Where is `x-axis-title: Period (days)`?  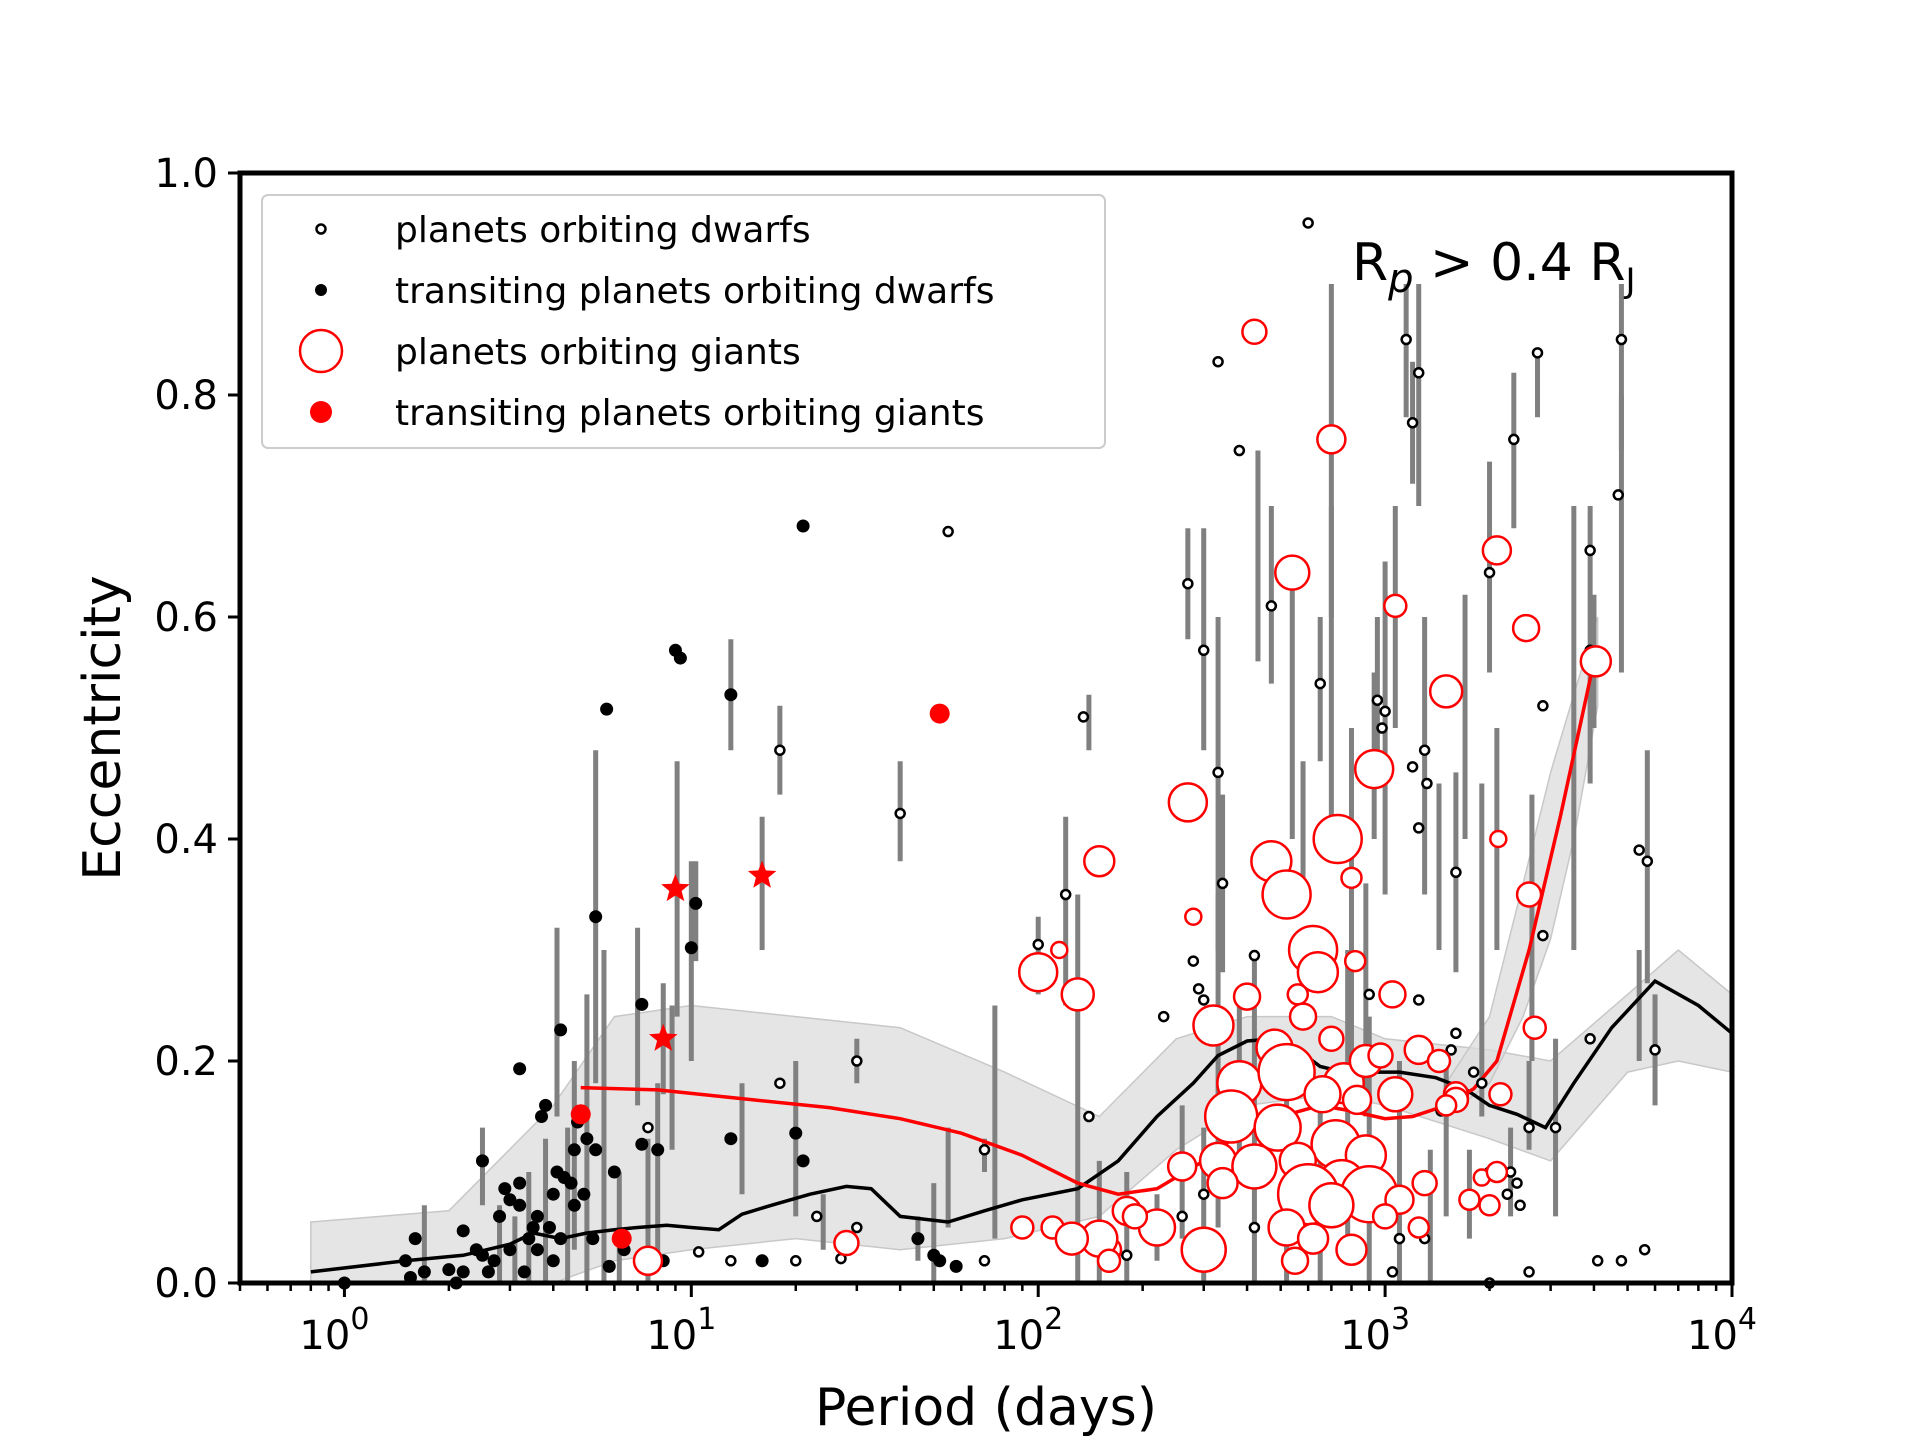
x-axis-title: Period (days) is located at coordinates (986, 1408).